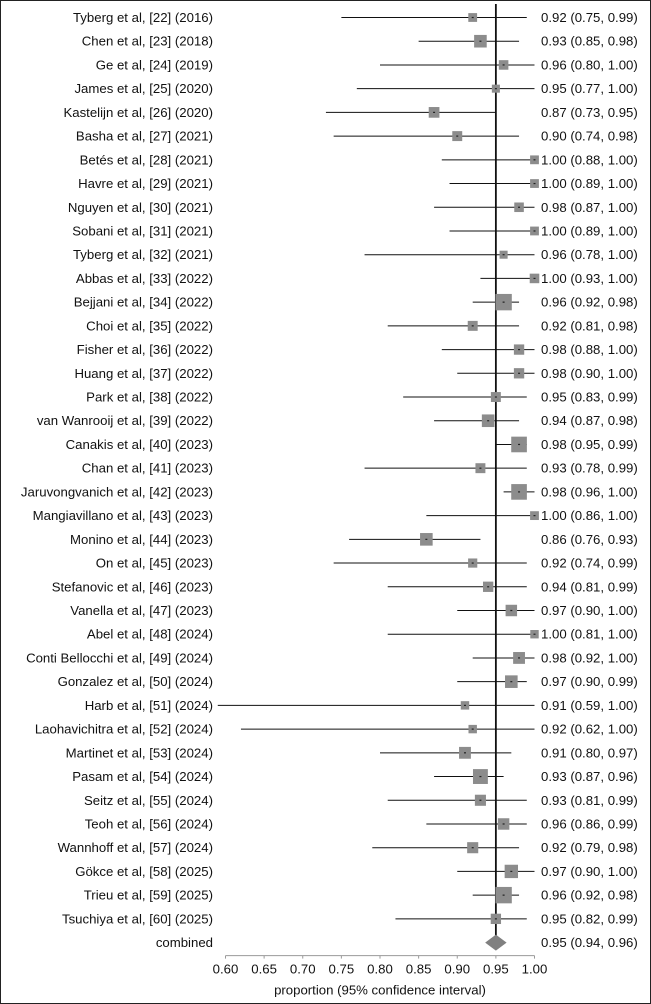  What do you see at coordinates (303, 969) in the screenshot?
I see `x-tick-label: 0.70` at bounding box center [303, 969].